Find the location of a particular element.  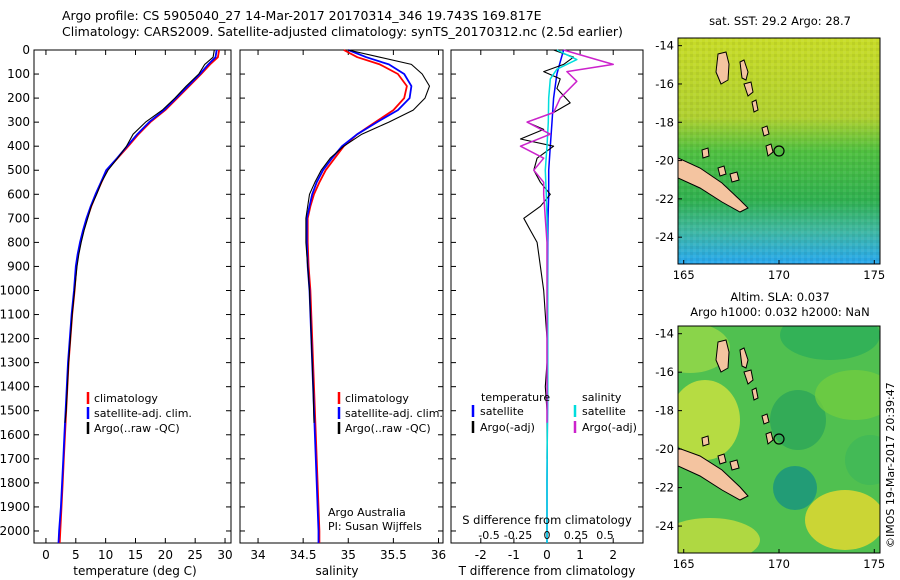

y-tick-label: 300 is located at coordinates (18, 122).